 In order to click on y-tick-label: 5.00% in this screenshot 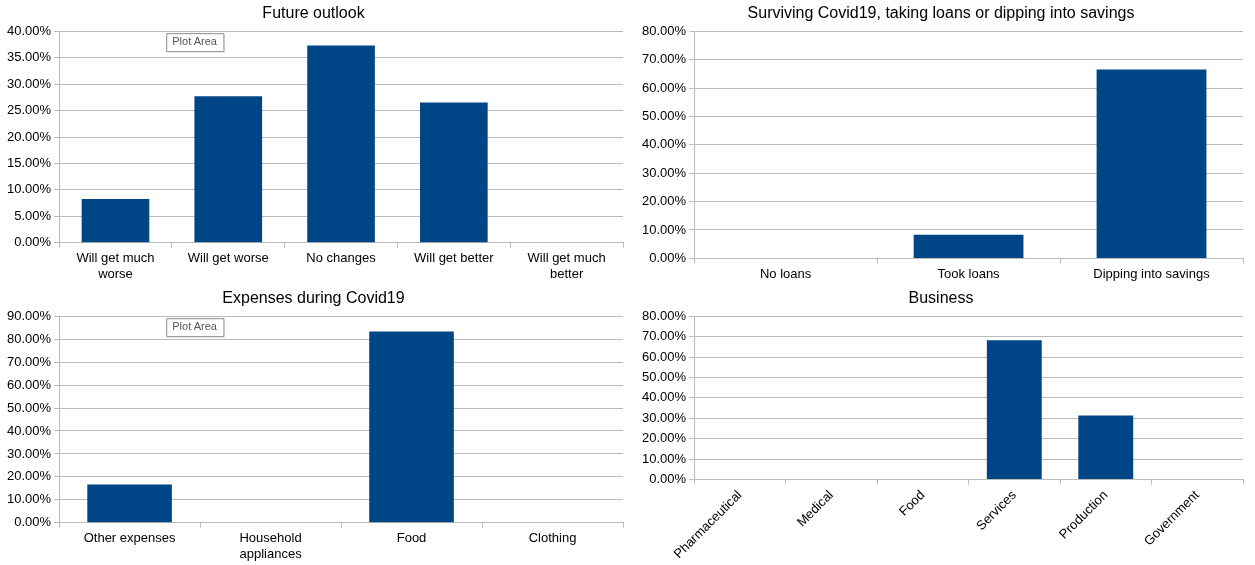, I will do `click(33, 215)`.